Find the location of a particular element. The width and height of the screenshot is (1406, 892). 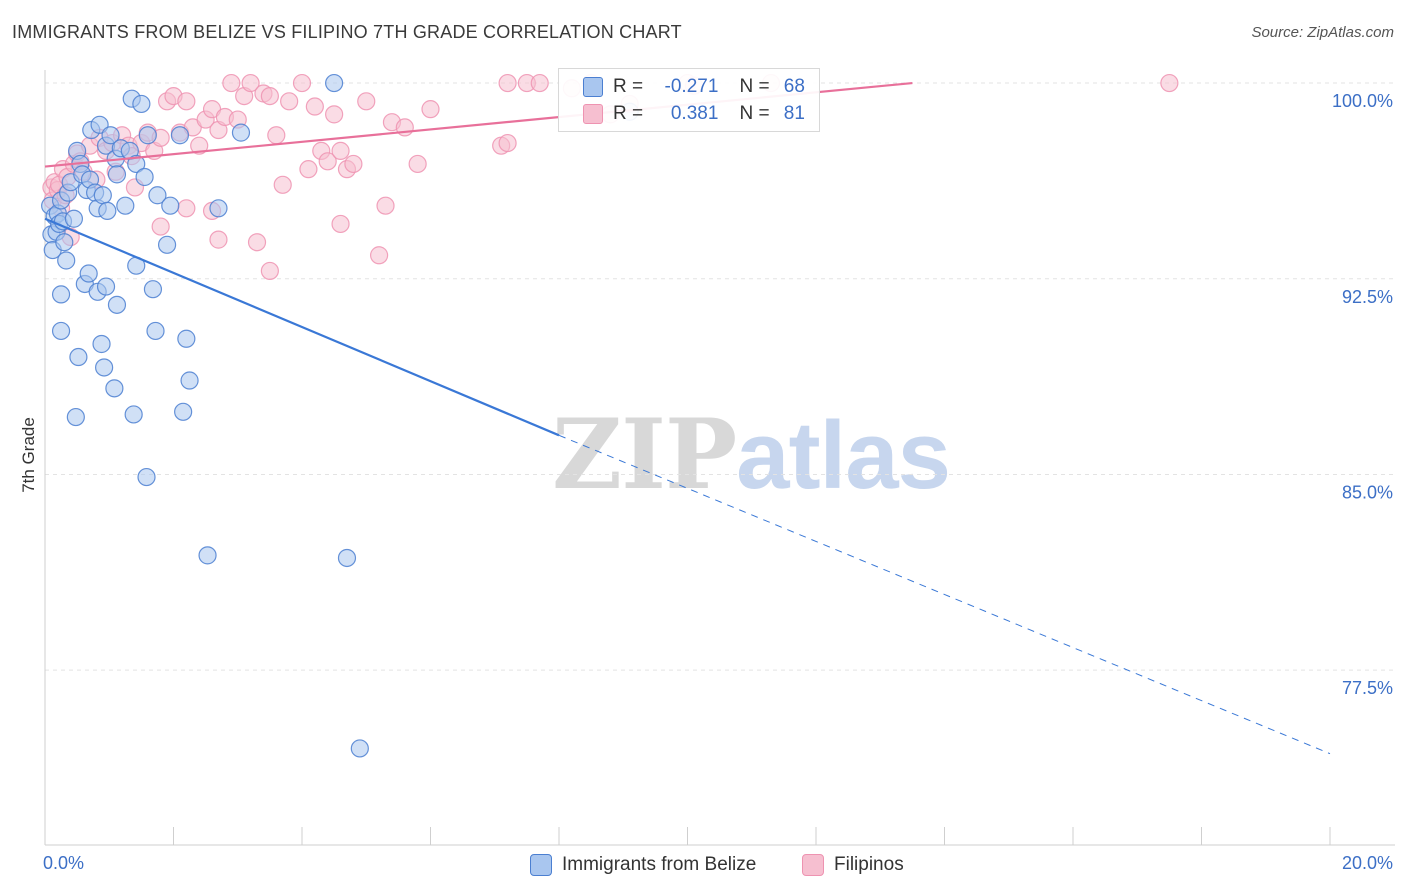

legend-row-filipinos: R = 0.381 N = 81 is located at coordinates (694, 114).